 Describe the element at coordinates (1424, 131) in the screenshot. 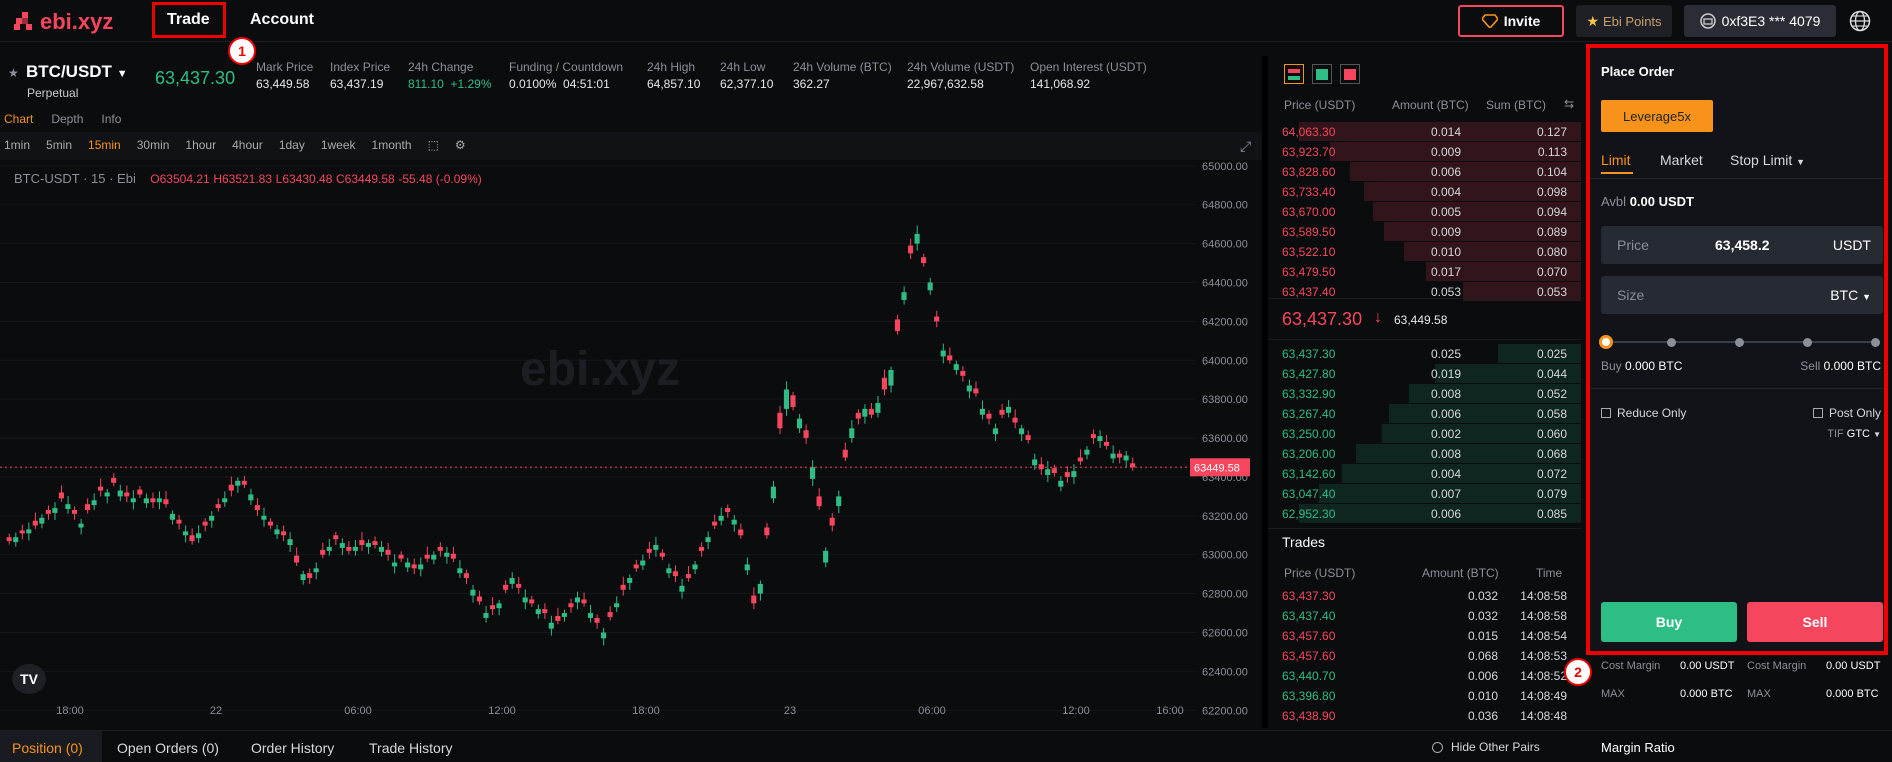

I see `ask-row: 64,063.30 0.014 0.127` at that location.